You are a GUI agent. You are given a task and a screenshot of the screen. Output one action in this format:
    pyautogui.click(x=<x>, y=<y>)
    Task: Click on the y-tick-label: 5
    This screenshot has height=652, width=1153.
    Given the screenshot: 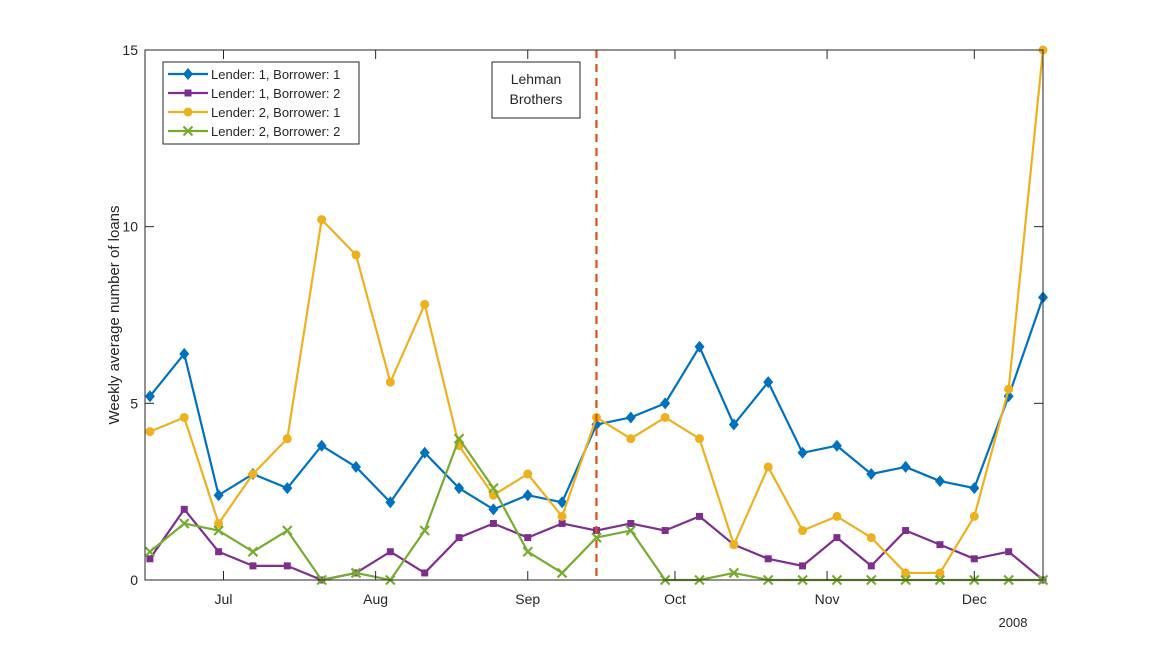 What is the action you would take?
    pyautogui.click(x=134, y=403)
    